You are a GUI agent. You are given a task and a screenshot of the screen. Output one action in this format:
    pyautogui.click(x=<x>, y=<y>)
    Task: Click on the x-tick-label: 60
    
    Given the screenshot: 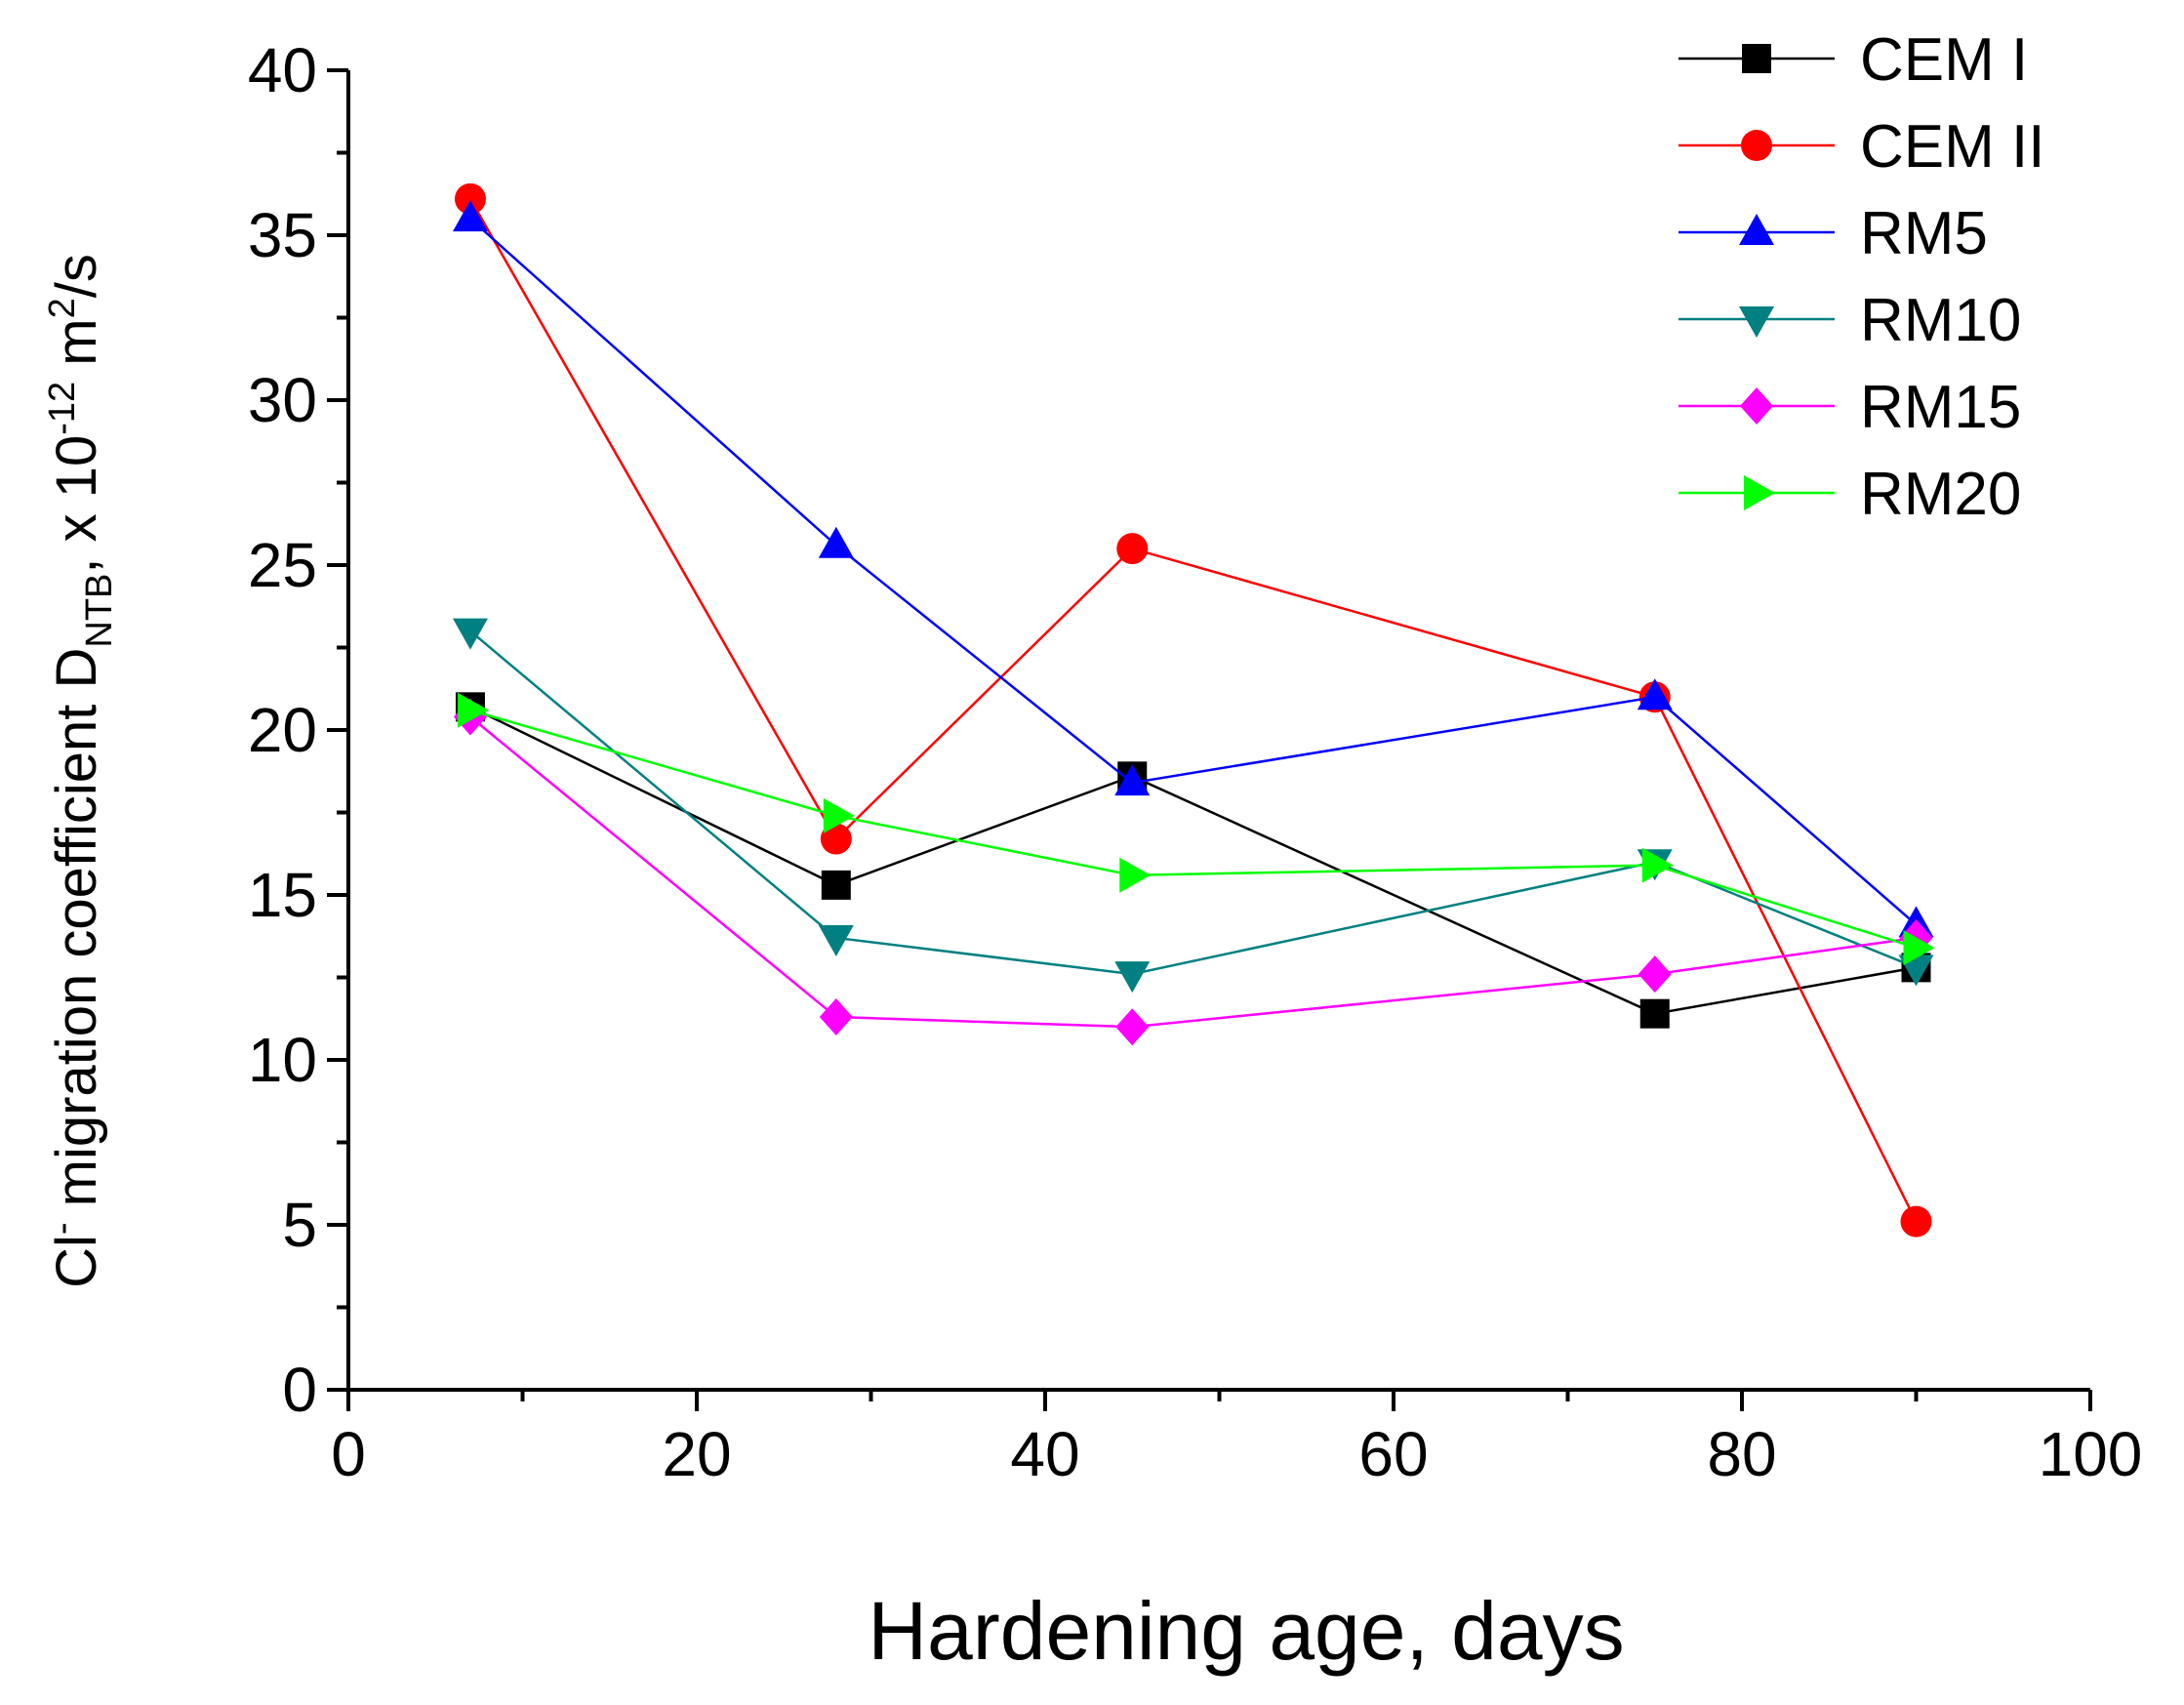 What is the action you would take?
    pyautogui.click(x=1393, y=1454)
    